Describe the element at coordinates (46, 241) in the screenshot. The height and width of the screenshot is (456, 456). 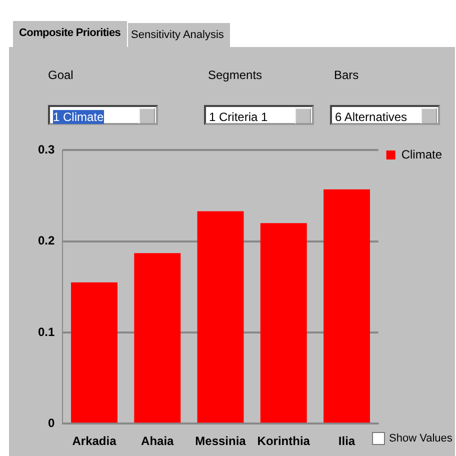
I see `y-tick-label: 0.2` at that location.